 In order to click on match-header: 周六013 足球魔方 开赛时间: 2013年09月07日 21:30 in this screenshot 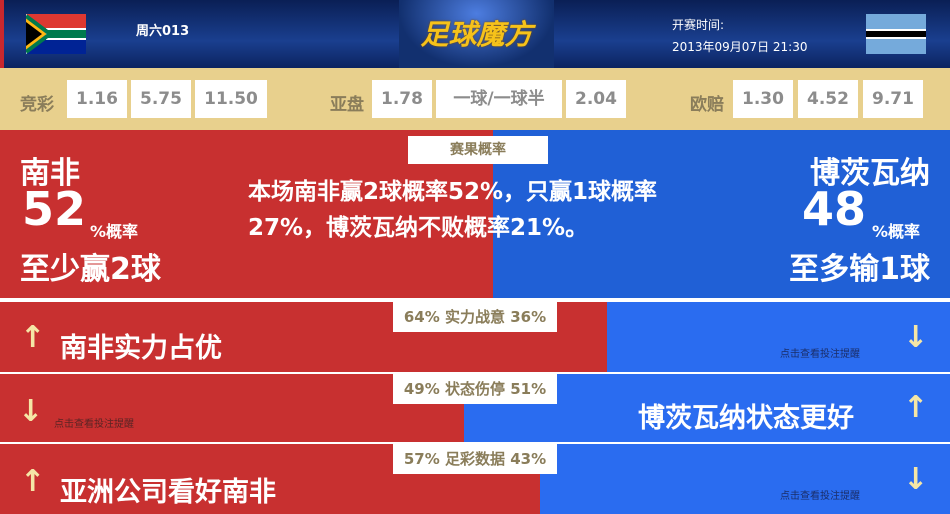, I will do `click(475, 34)`.